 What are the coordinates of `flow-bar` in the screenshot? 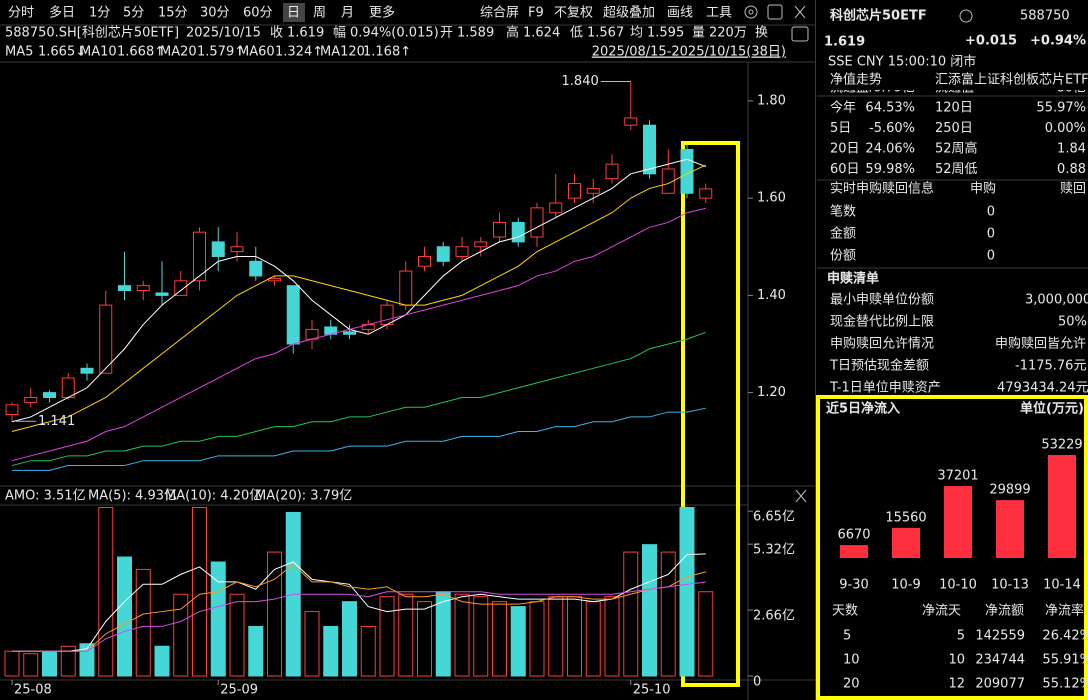 It's located at (958, 522).